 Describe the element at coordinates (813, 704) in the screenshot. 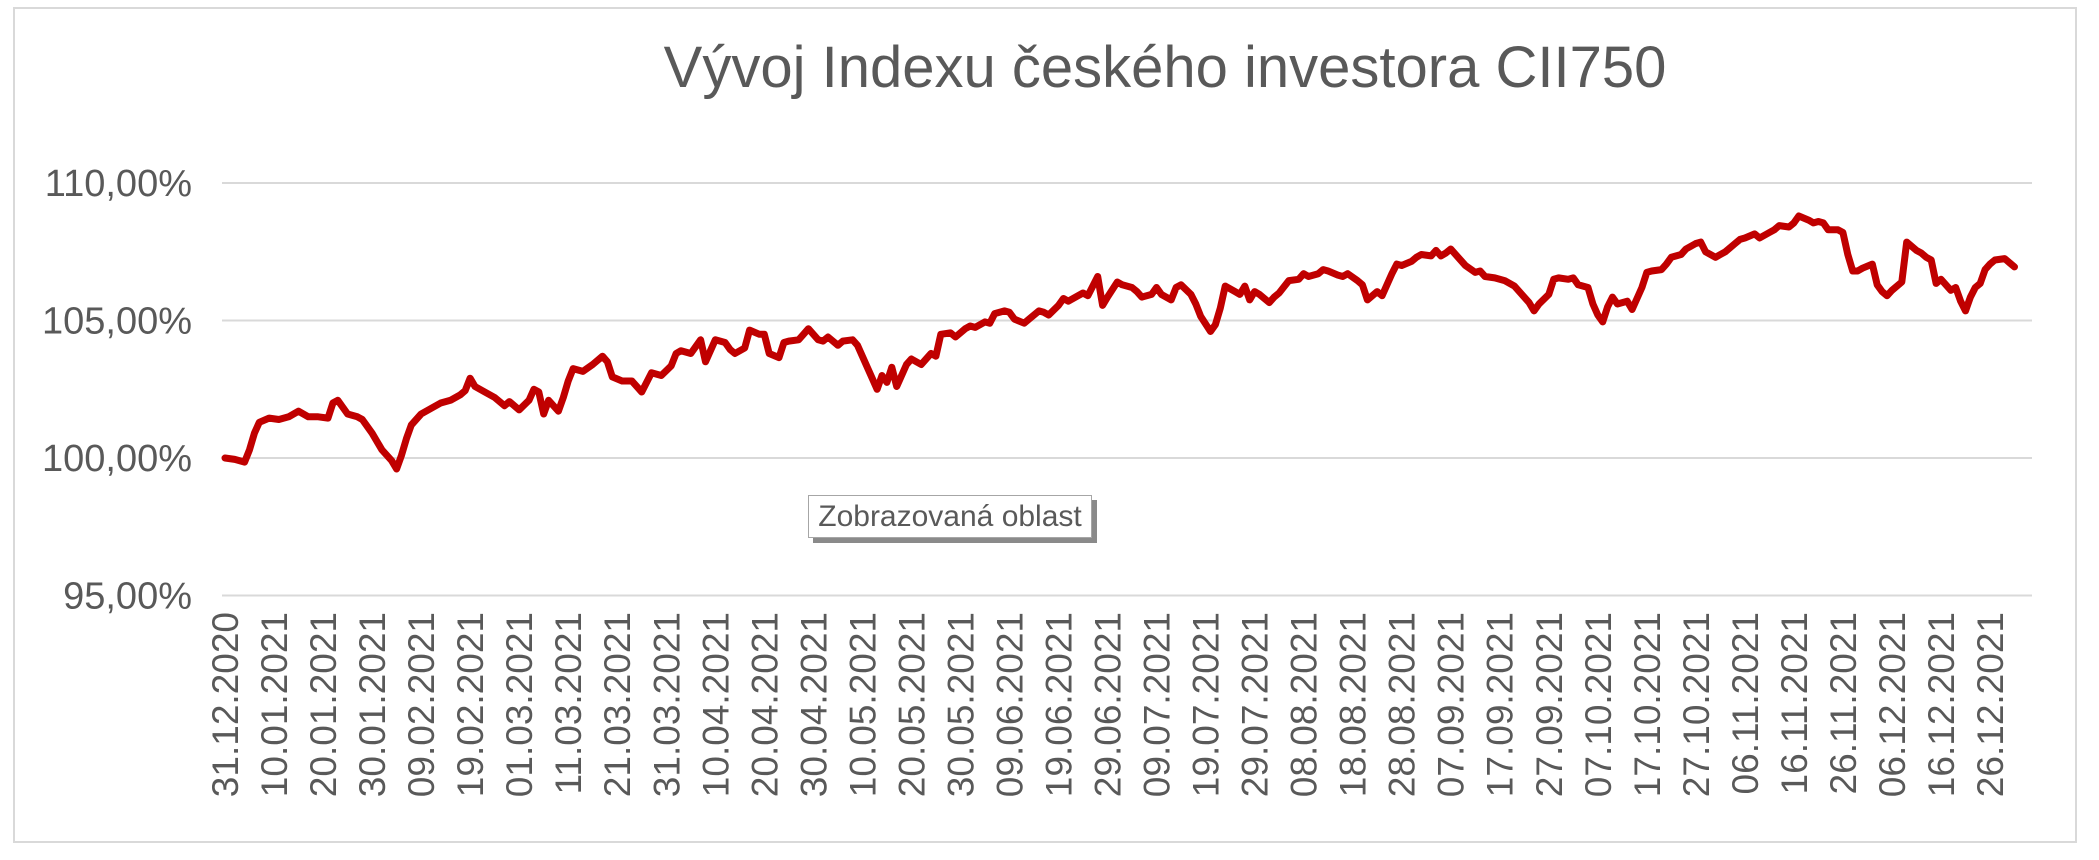

I see `x-tick-label: 30.04.2021` at that location.